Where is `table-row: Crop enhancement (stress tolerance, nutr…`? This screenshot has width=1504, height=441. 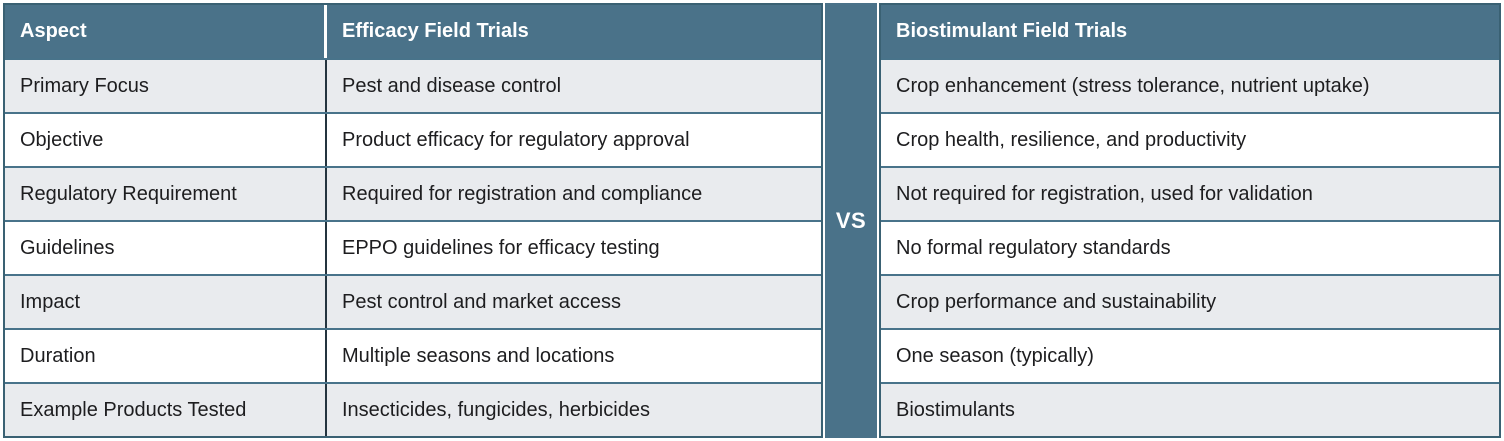 table-row: Crop enhancement (stress tolerance, nutr… is located at coordinates (1190, 85).